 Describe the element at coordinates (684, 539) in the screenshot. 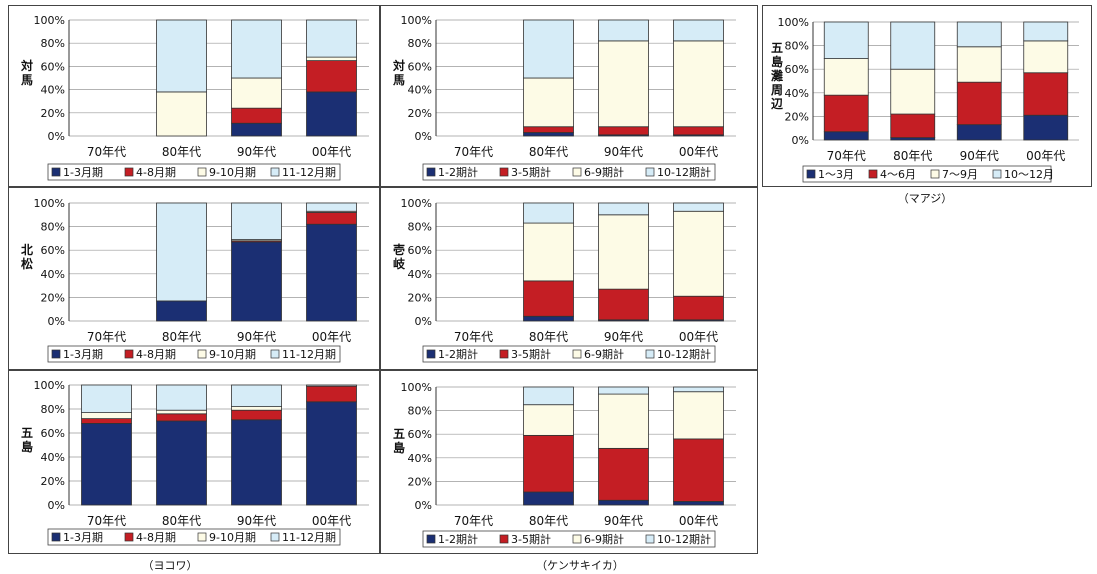

I see `legend-label: 10-12期計` at that location.